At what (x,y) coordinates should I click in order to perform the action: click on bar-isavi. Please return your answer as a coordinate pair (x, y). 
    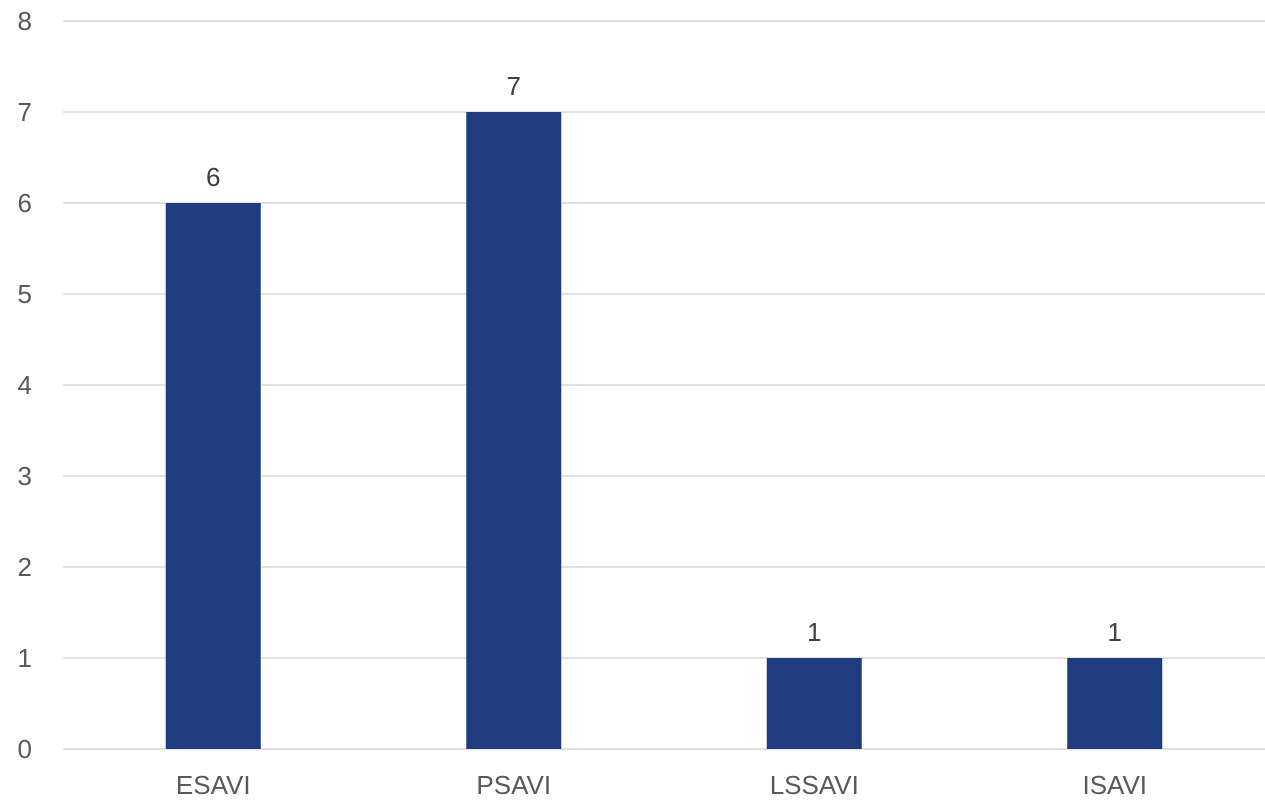
    Looking at the image, I should click on (1115, 703).